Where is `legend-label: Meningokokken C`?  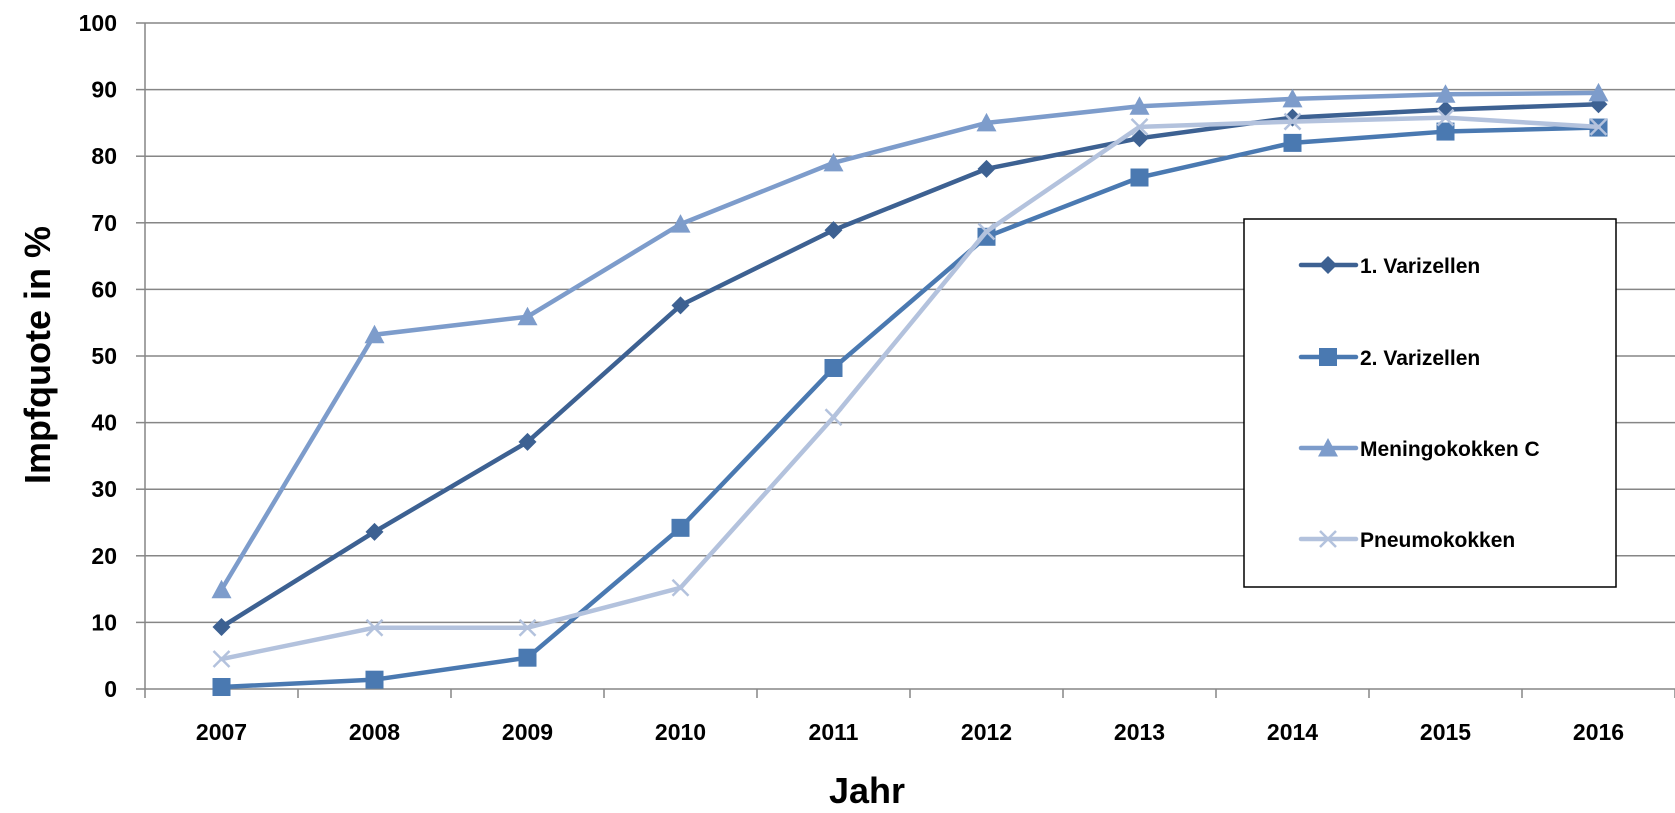
legend-label: Meningokokken C is located at coordinates (1450, 449).